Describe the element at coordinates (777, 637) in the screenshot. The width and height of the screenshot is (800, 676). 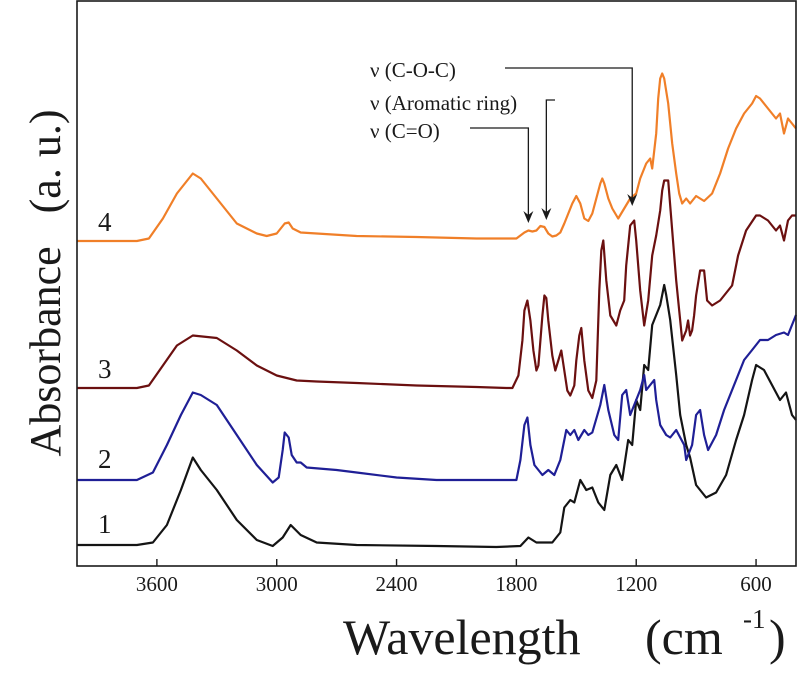
I see `x-axis-title-unit-close: )` at that location.